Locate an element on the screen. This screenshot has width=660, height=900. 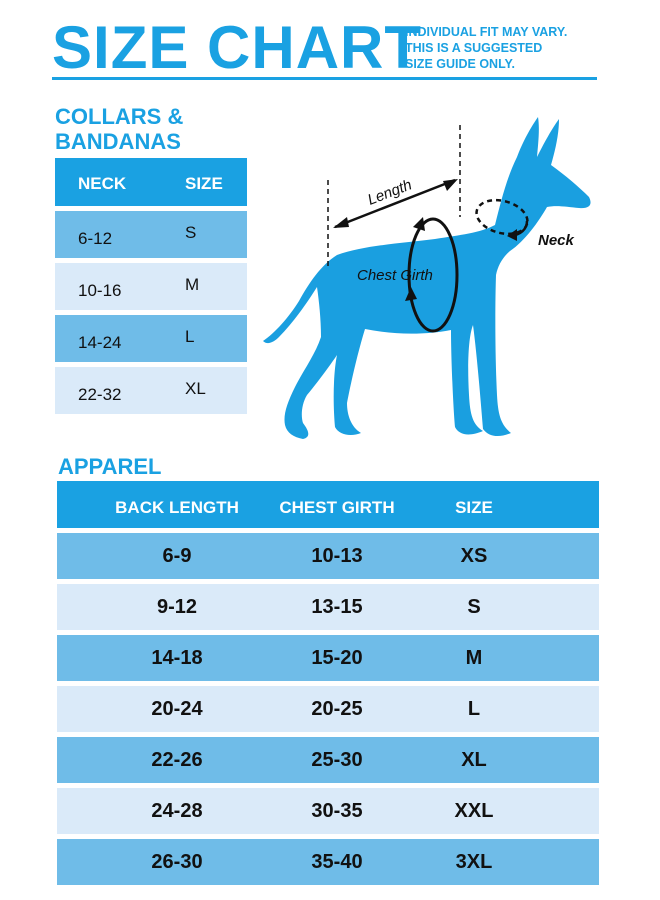
neck-column-header: NECK is located at coordinates (102, 183).